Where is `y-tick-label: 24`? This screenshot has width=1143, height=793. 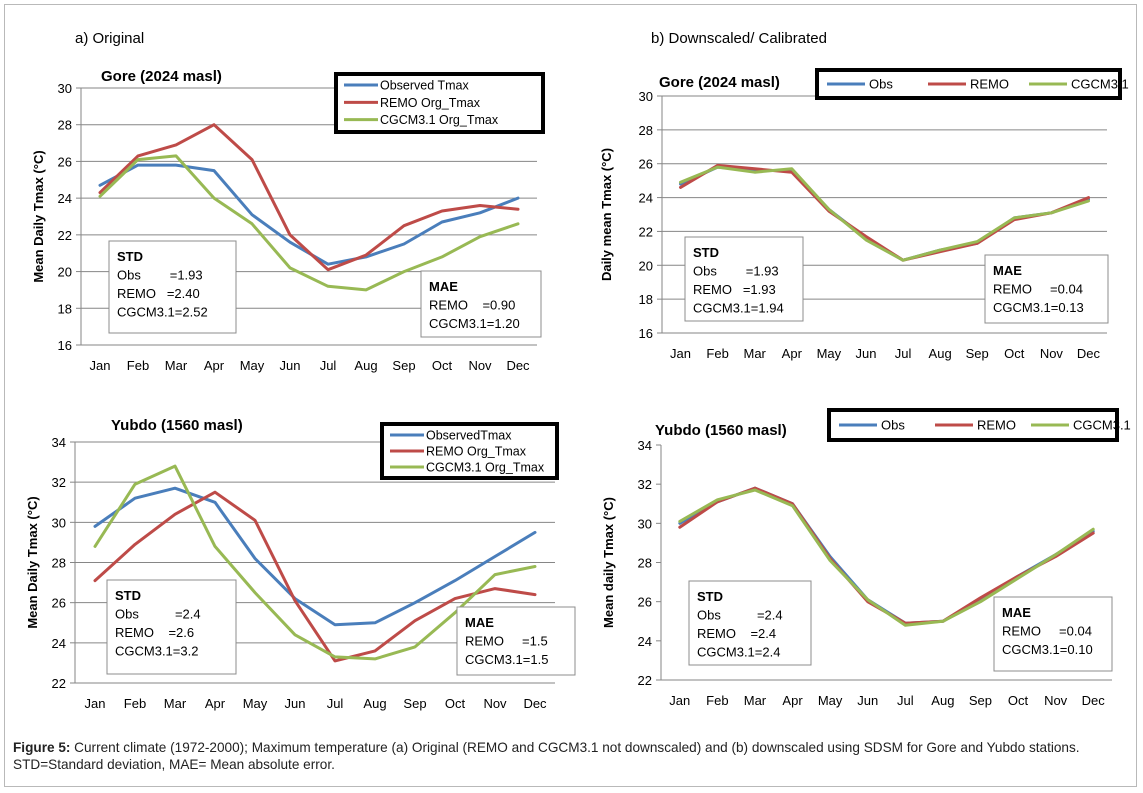 y-tick-label: 24 is located at coordinates (59, 643).